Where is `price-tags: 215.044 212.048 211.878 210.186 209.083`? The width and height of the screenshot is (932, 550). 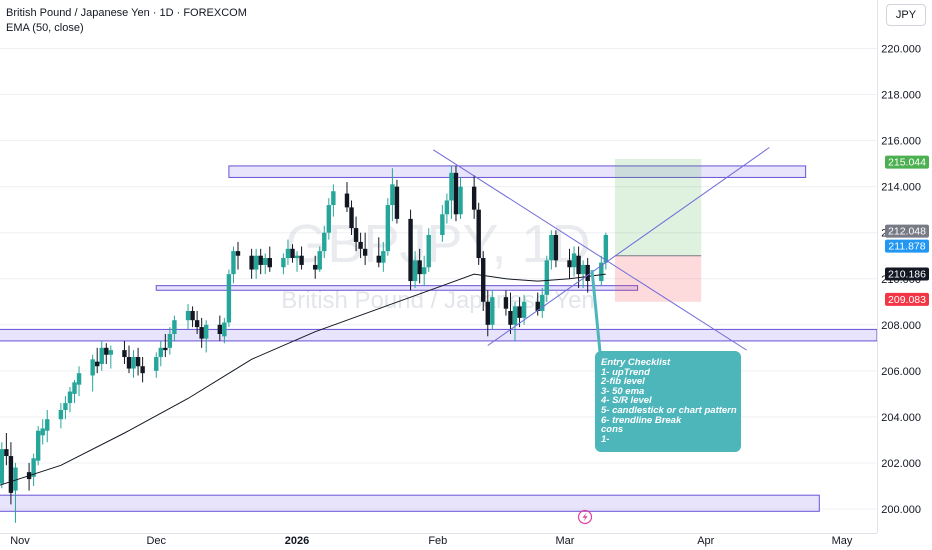
price-tags: 215.044 212.048 211.878 210.186 209.083 is located at coordinates (907, 230).